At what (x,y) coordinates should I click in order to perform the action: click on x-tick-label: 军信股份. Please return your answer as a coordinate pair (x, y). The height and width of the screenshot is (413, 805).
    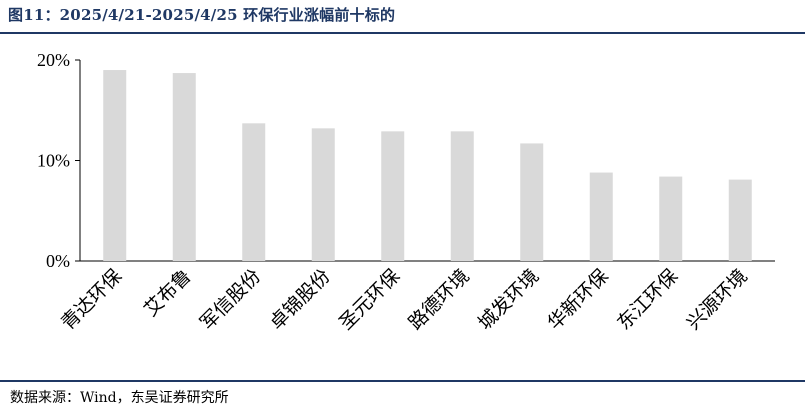
    Looking at the image, I should click on (230, 299).